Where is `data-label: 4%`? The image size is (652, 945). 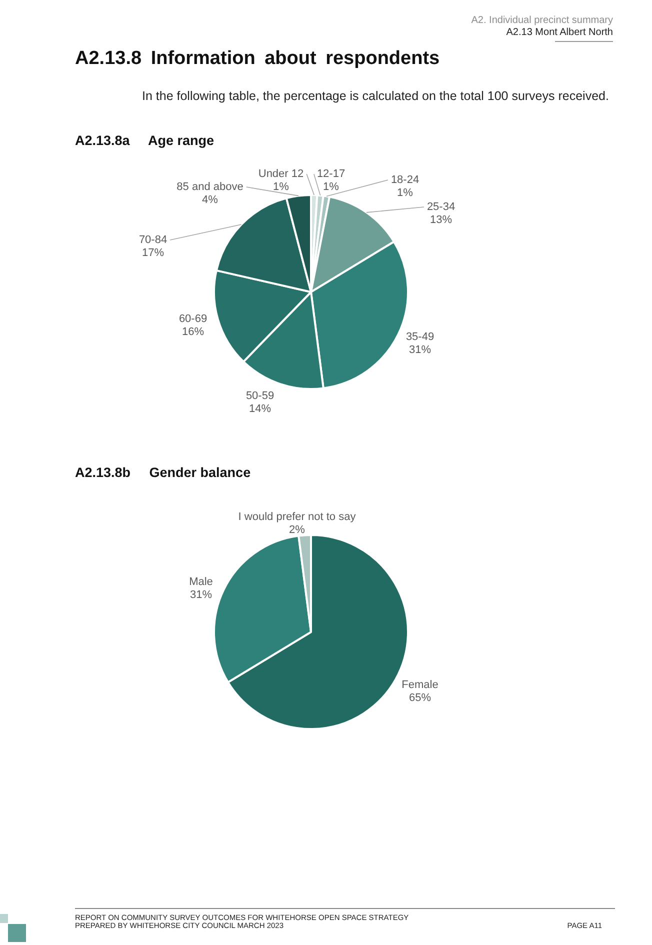 data-label: 4% is located at coordinates (210, 200).